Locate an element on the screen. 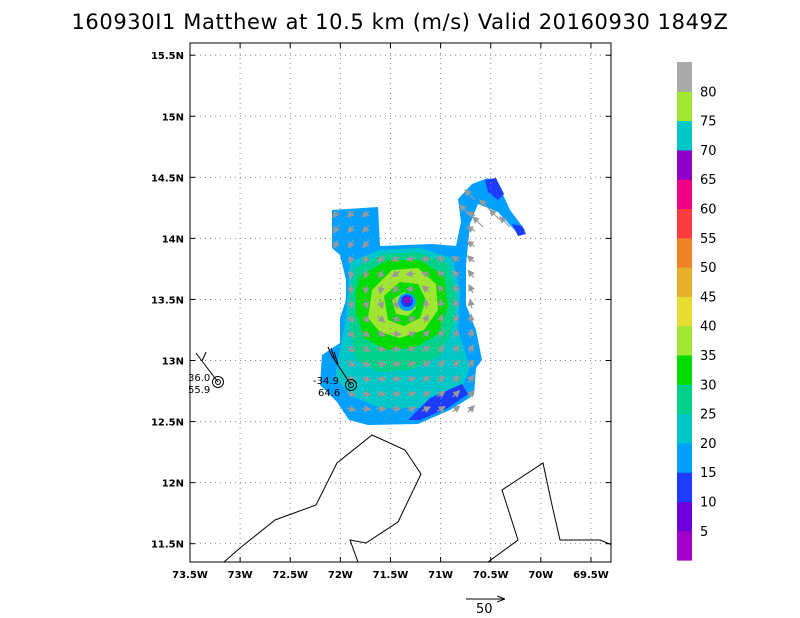 Image resolution: width=800 pixels, height=618 pixels. reference-vector: 50 is located at coordinates (485, 608).